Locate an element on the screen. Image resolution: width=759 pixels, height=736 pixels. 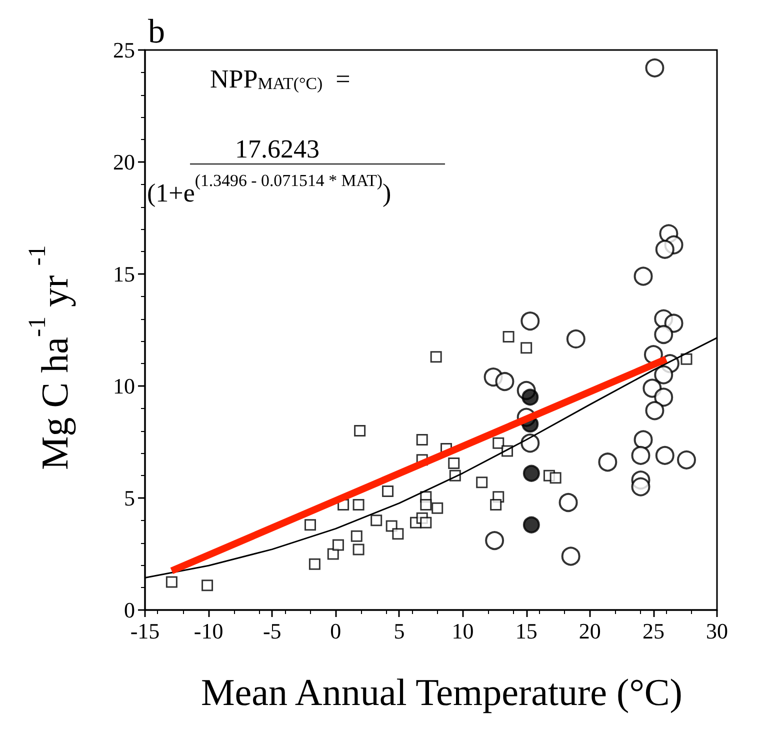
x-axis-title: Mean Annual Temperature (°C) is located at coordinates (441, 693).